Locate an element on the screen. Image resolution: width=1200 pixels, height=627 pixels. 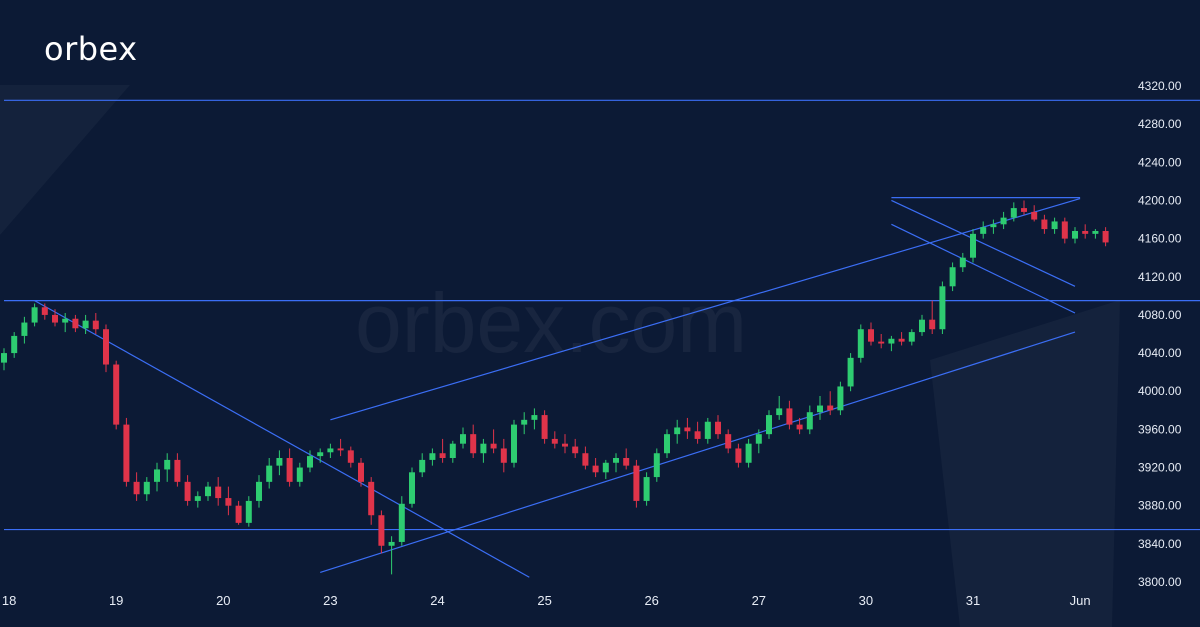
y-tick-label: 3880.00 is located at coordinates (1160, 506).